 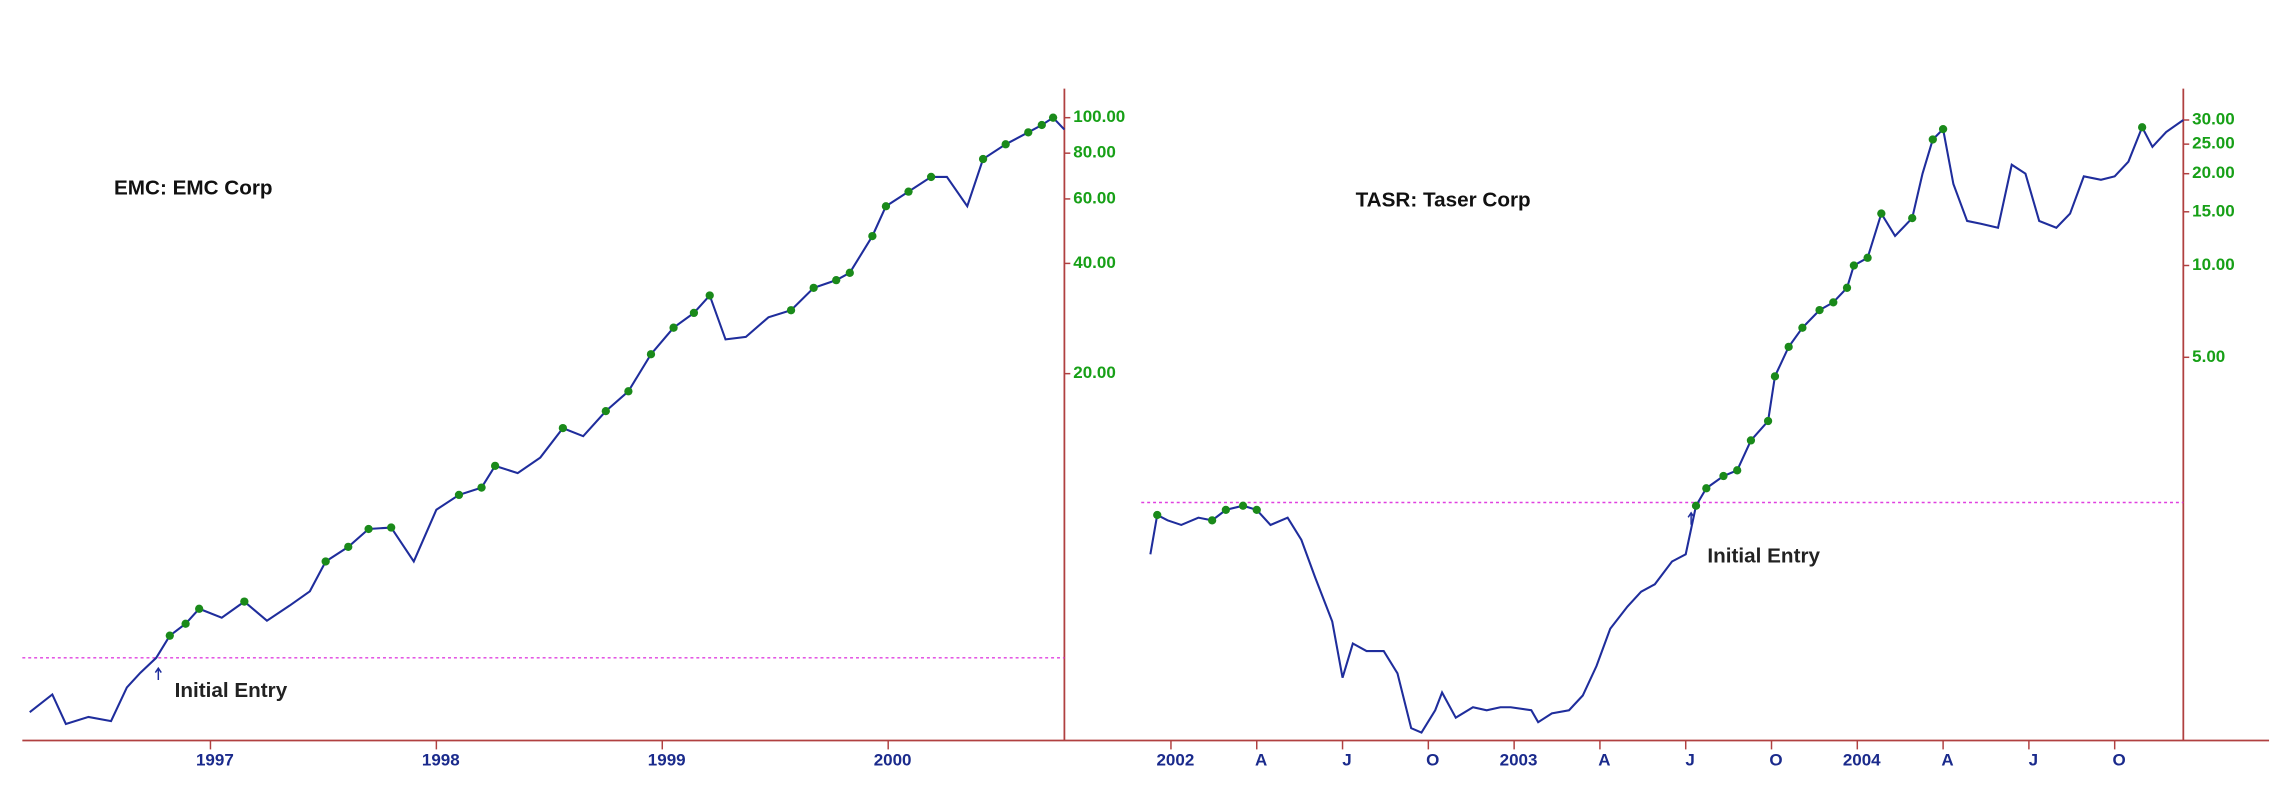 I want to click on x-tick-label: 2000, so click(x=893, y=760).